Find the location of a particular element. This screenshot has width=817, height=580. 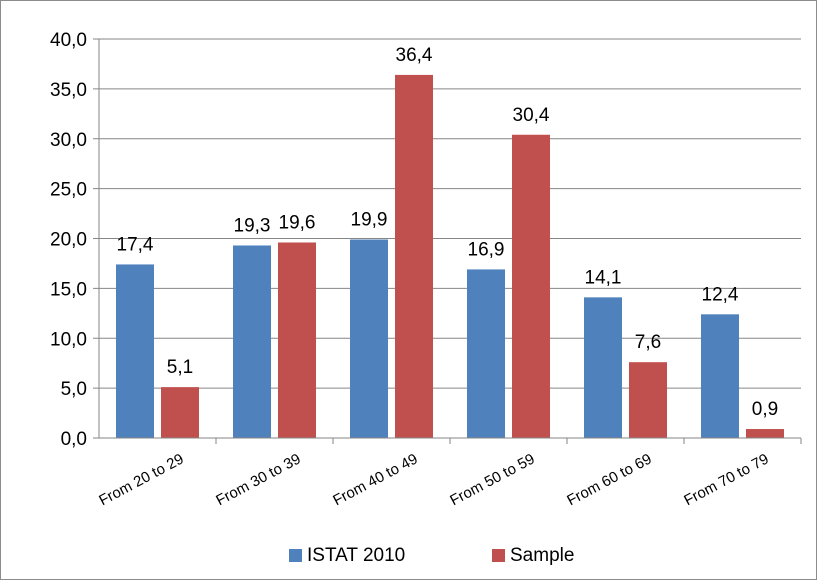

legend-label: Sample is located at coordinates (542, 555).